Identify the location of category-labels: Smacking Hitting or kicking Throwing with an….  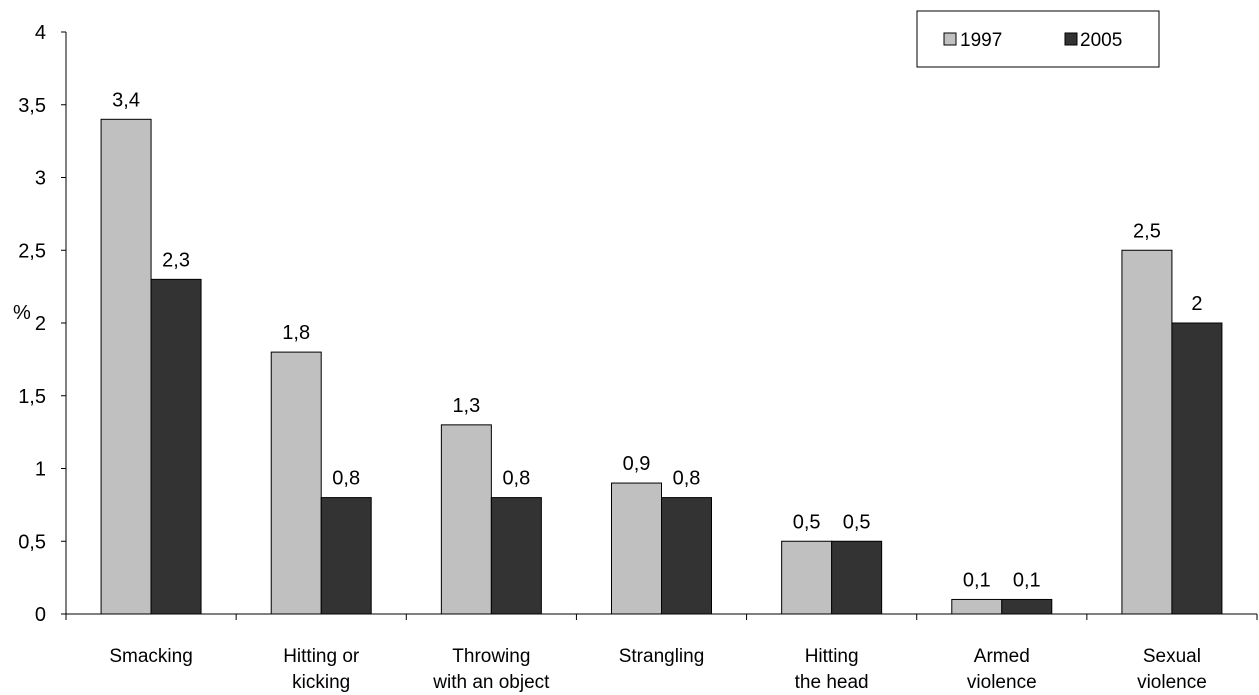
(657, 669).